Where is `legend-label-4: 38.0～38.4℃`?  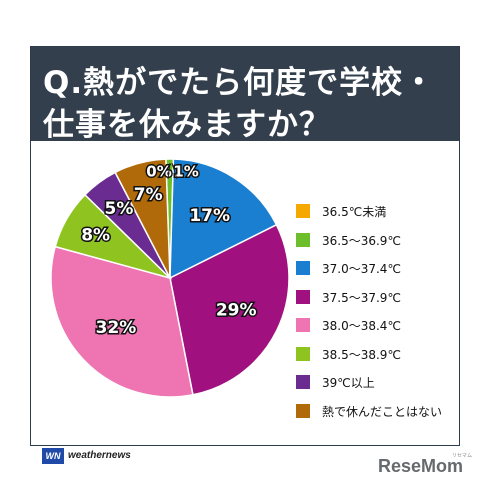 legend-label-4: 38.0～38.4℃ is located at coordinates (361, 326).